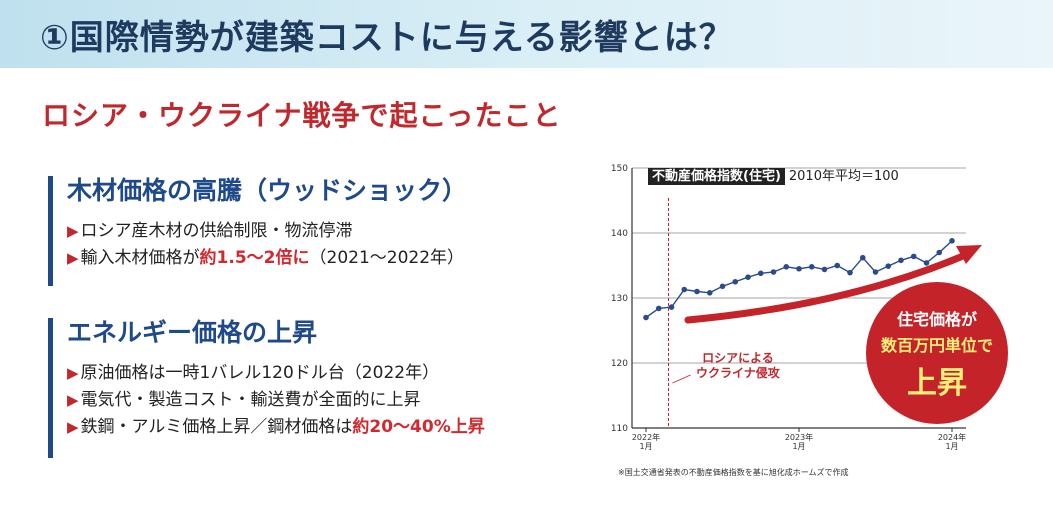 This screenshot has height=505, width=1053. What do you see at coordinates (969, 254) in the screenshot?
I see `trend-arrow-head` at bounding box center [969, 254].